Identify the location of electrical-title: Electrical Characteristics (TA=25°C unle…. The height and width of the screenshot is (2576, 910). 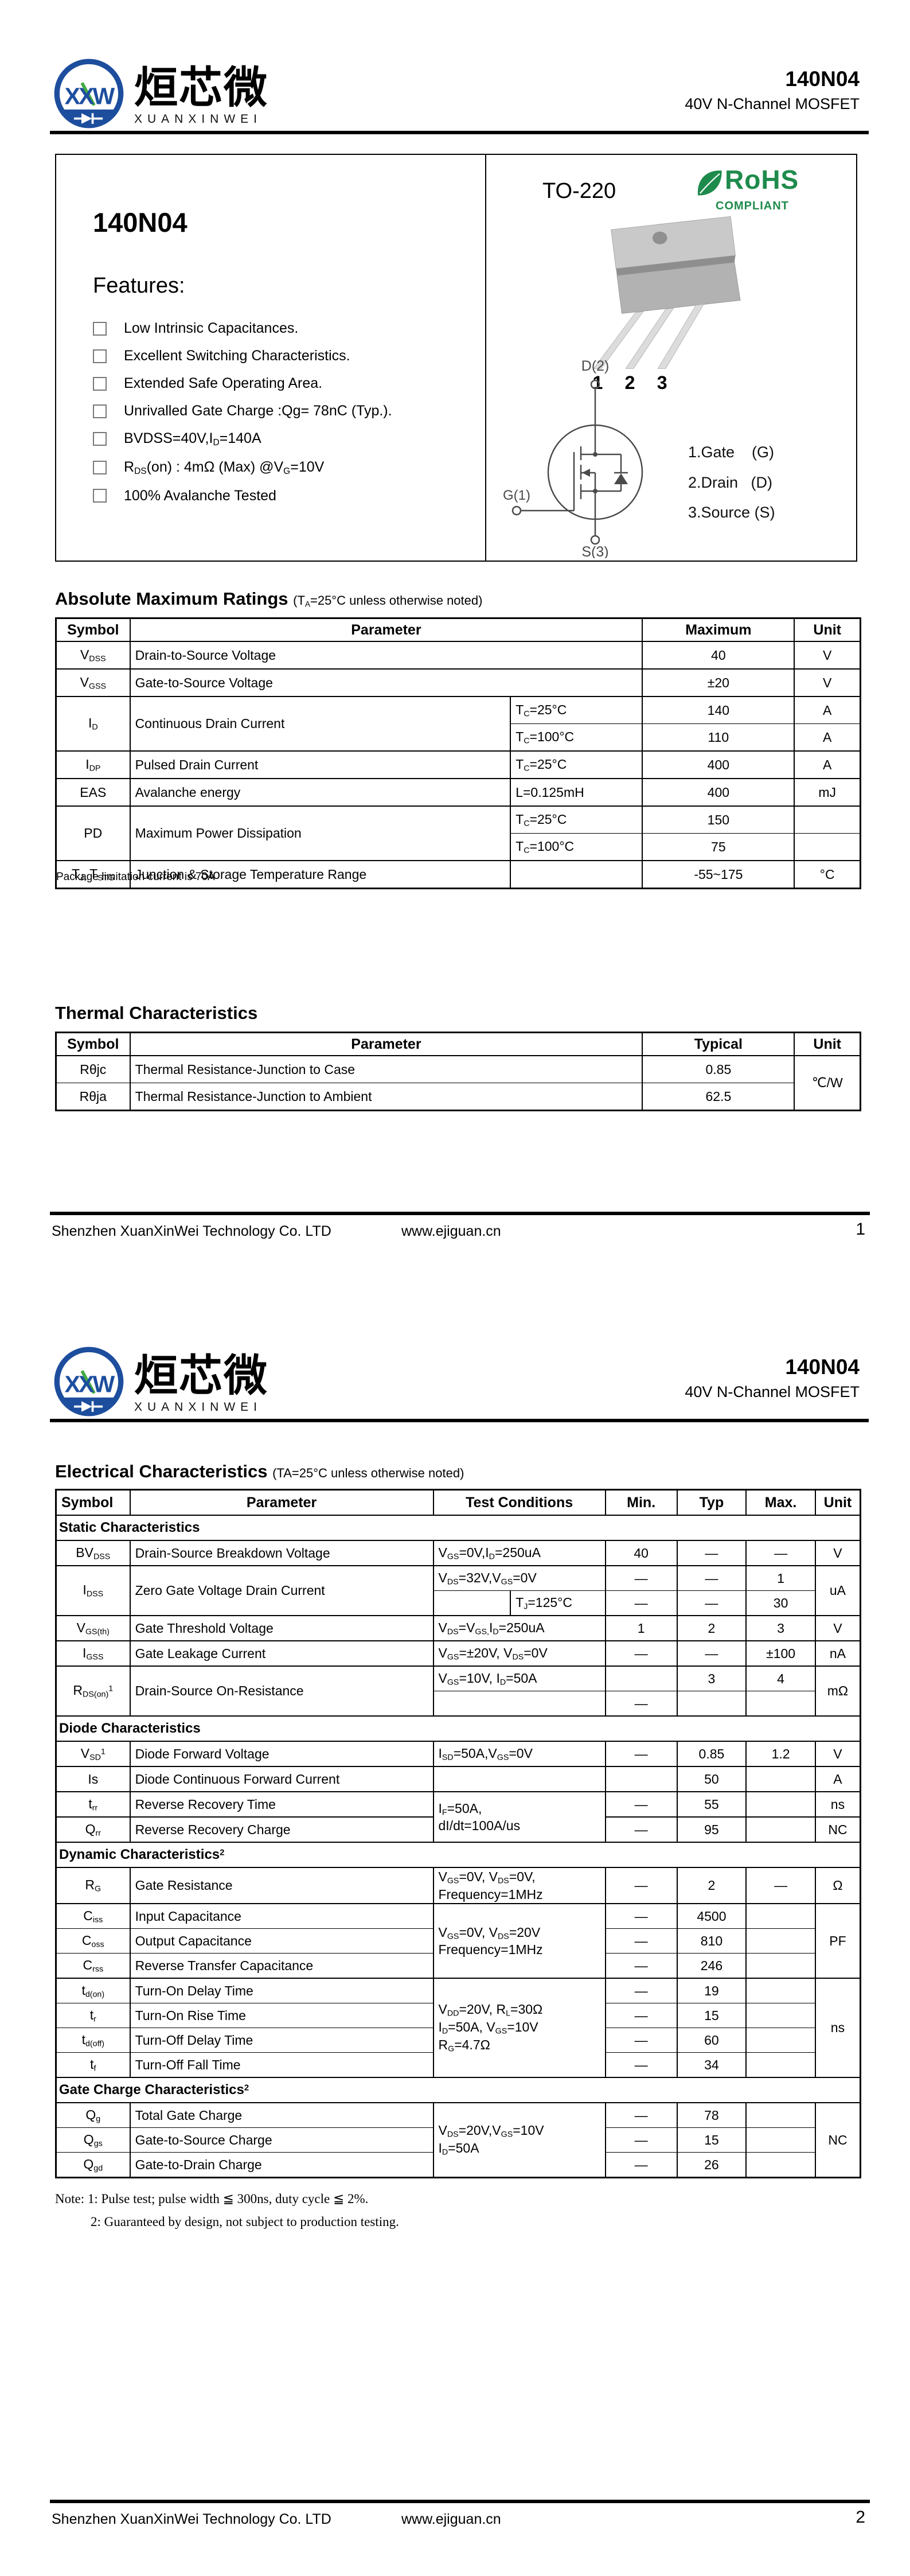
(459, 1471).